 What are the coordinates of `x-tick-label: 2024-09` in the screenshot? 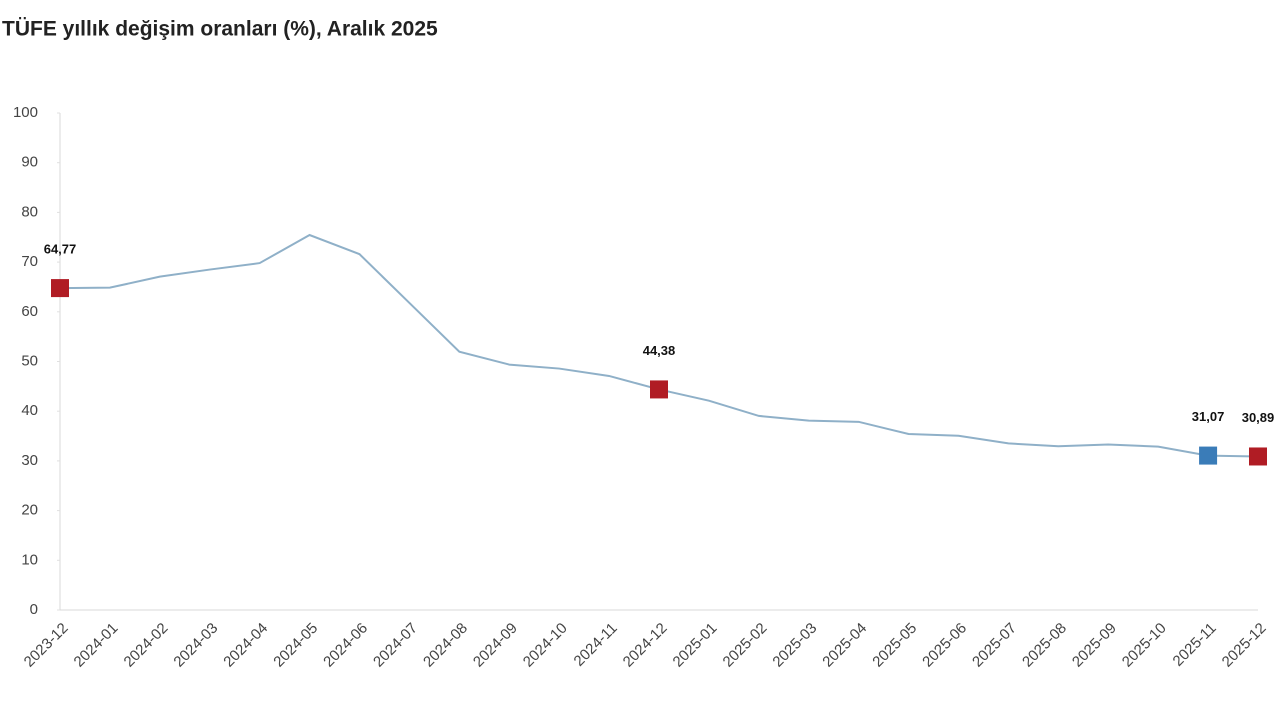 It's located at (495, 645).